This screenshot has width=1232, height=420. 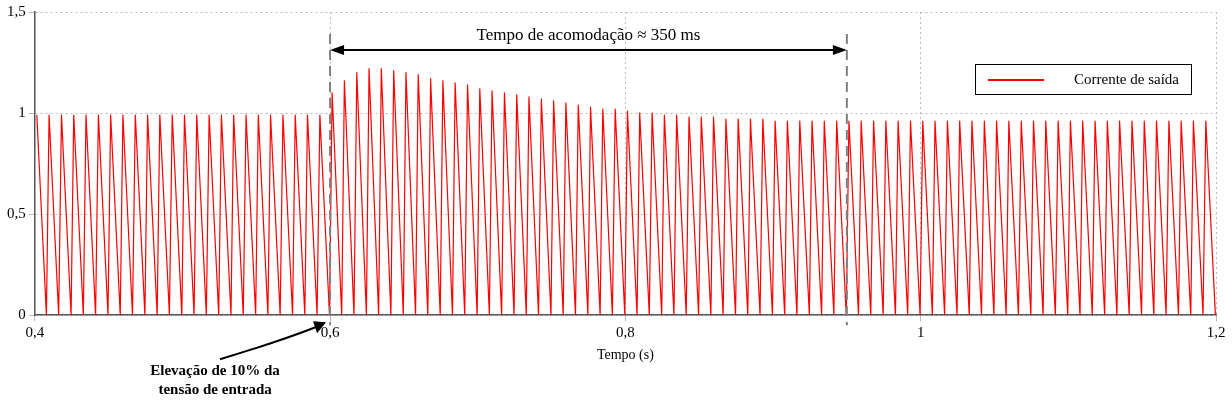 What do you see at coordinates (588, 34) in the screenshot?
I see `annotation: Tempo de acomodação ≈ 350 ms` at bounding box center [588, 34].